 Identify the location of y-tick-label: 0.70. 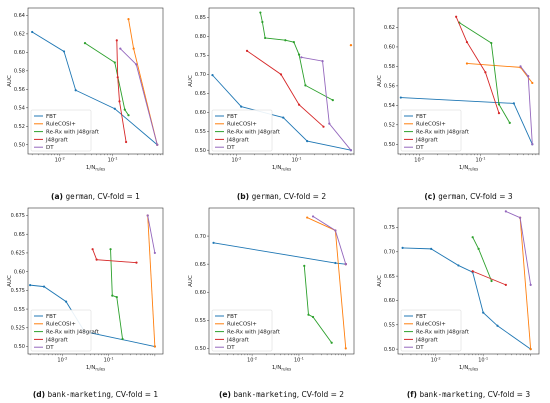
(200, 237).